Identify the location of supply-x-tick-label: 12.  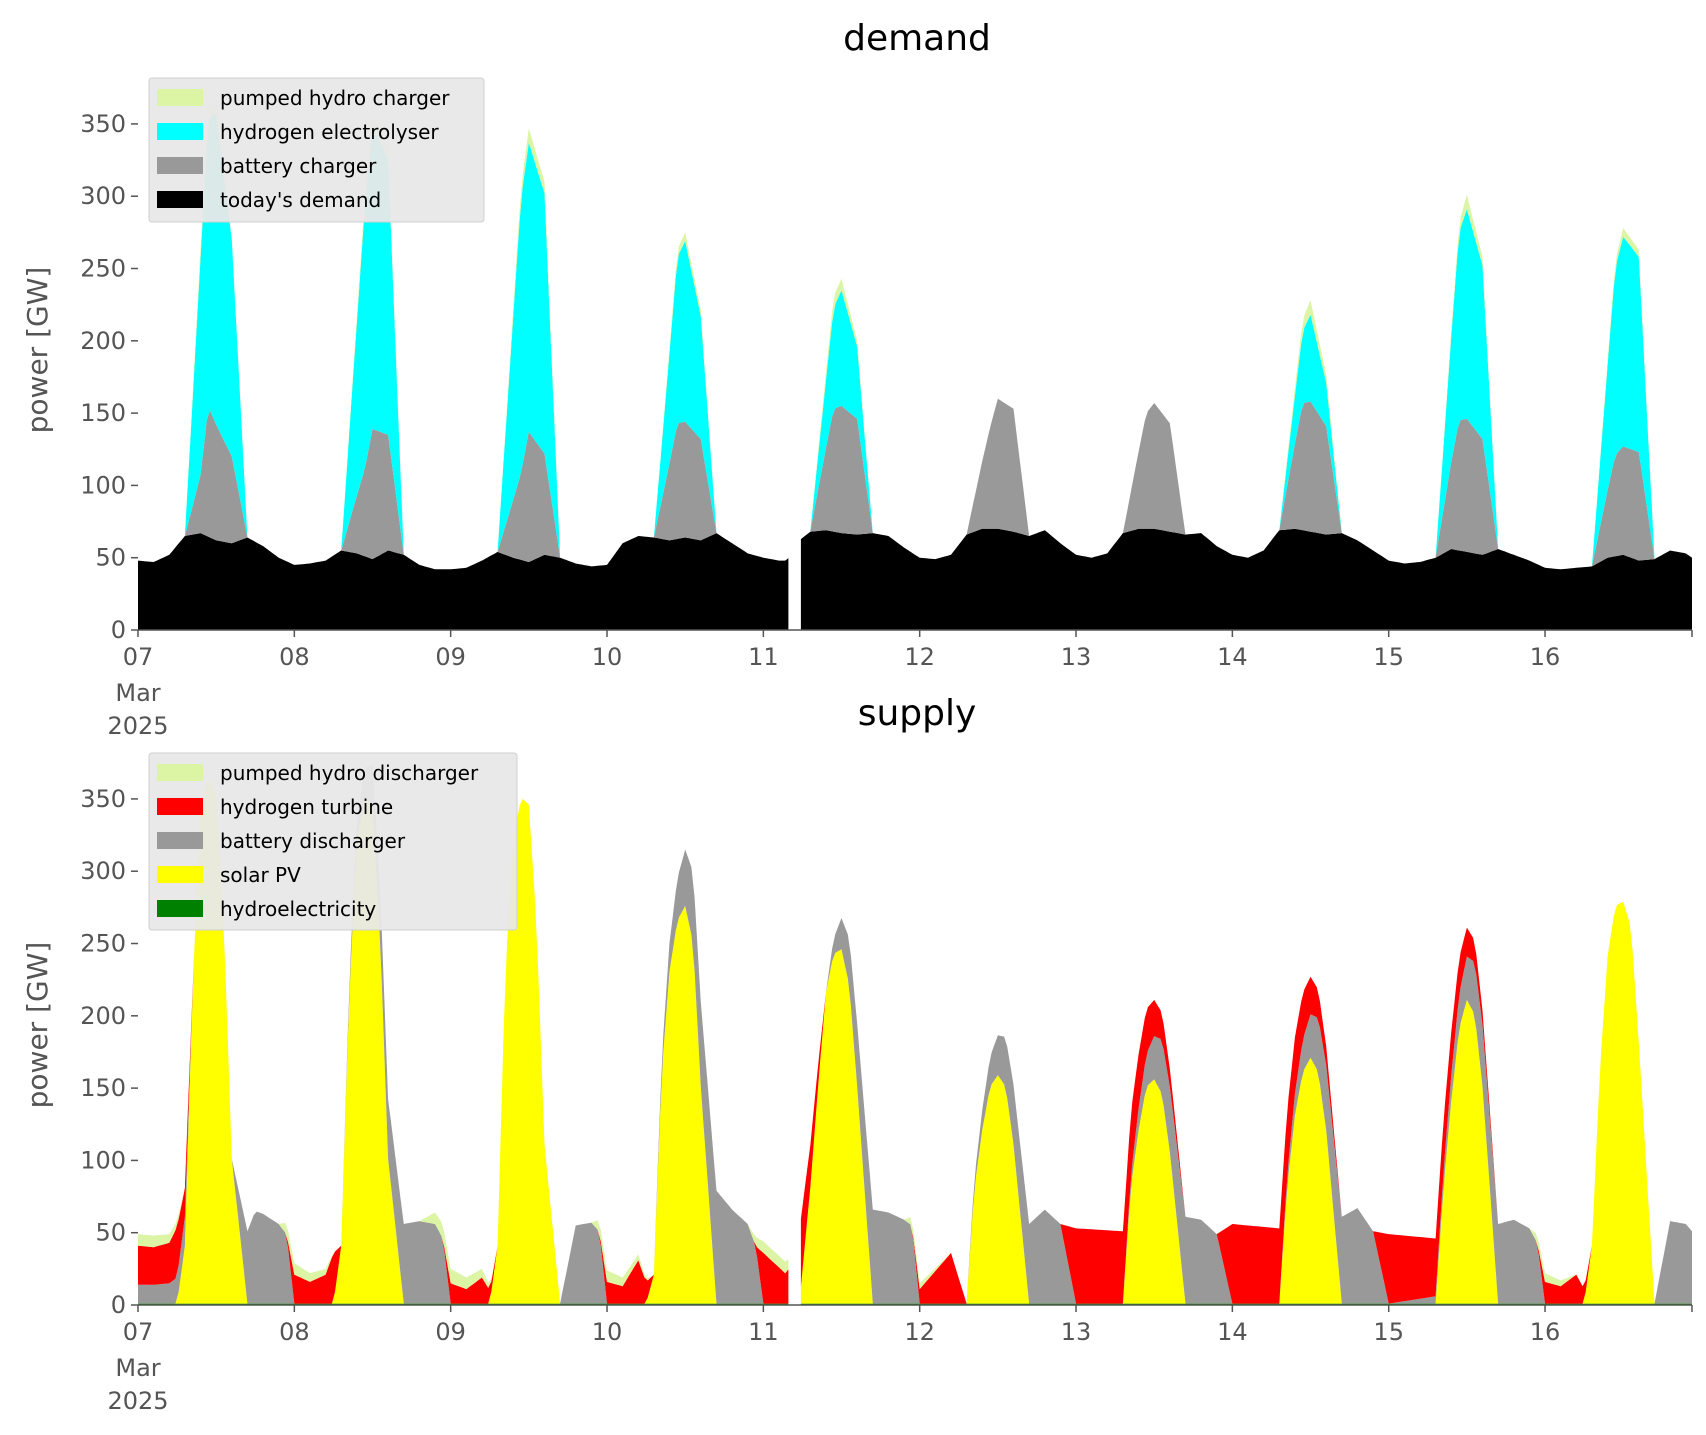
(919, 1332).